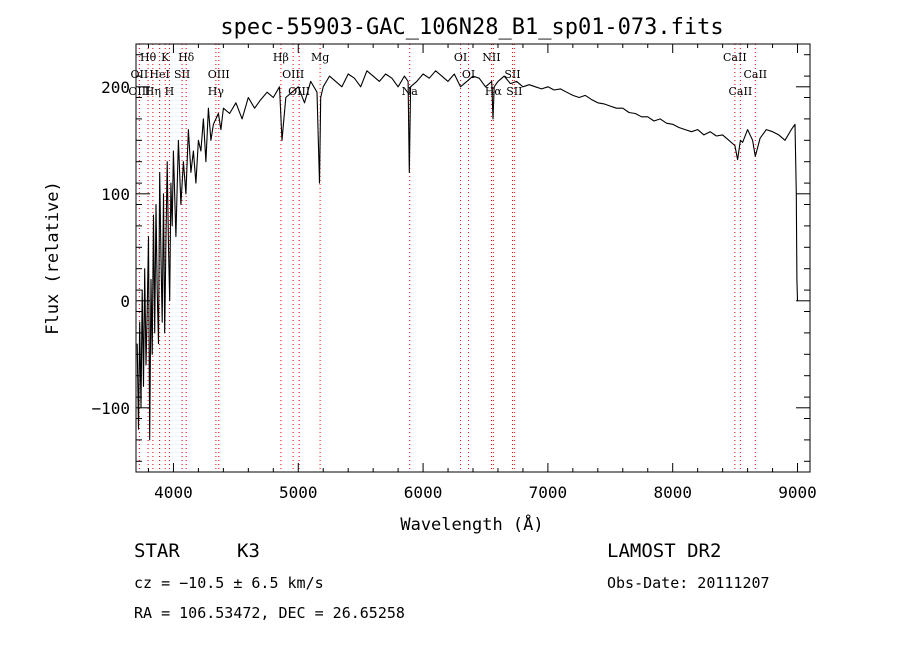 The width and height of the screenshot is (900, 650). What do you see at coordinates (140, 74) in the screenshot?
I see `line-label: OII` at bounding box center [140, 74].